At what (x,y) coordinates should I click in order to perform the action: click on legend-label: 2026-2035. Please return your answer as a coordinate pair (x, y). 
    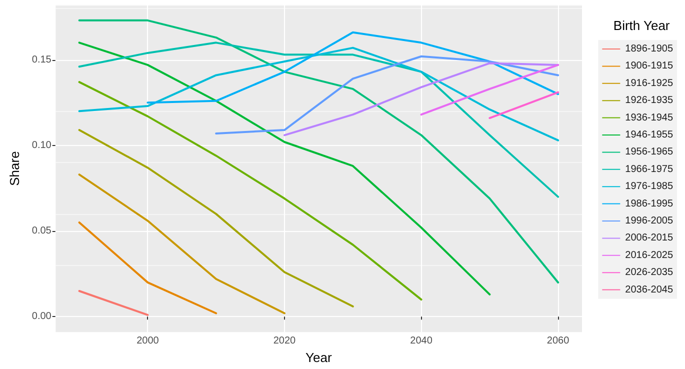
    Looking at the image, I should click on (649, 272).